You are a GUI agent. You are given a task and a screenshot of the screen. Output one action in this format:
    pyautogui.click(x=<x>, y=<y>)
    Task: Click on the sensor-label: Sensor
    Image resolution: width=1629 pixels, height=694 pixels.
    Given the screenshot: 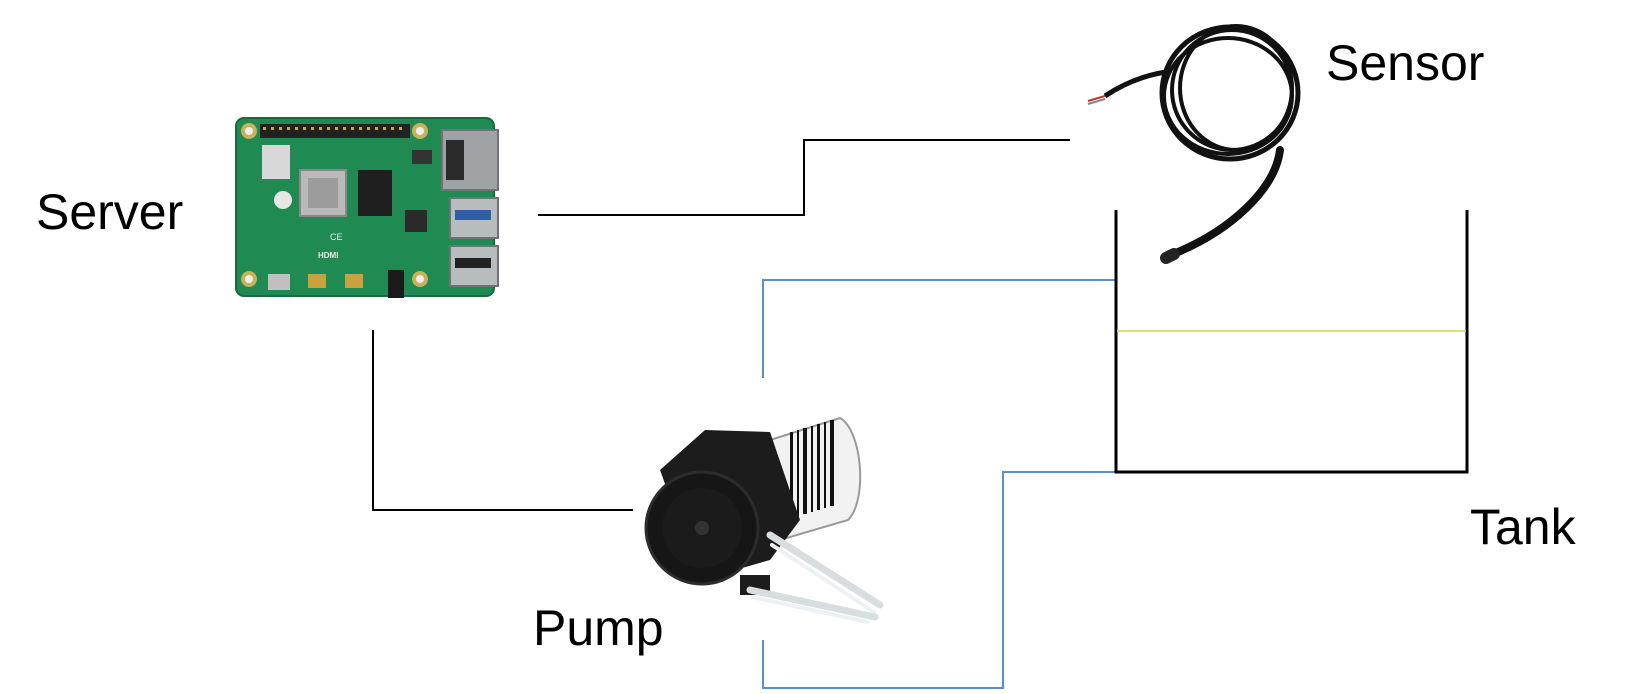 What is the action you would take?
    pyautogui.click(x=1405, y=63)
    